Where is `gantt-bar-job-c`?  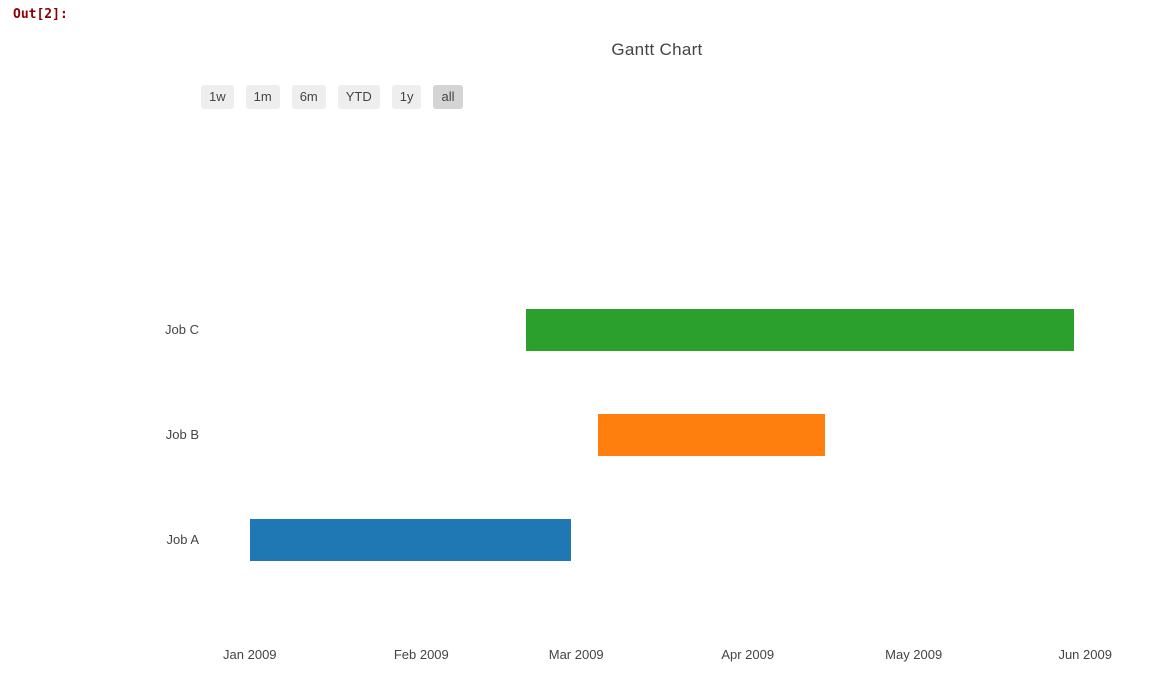
gantt-bar-job-c is located at coordinates (800, 330).